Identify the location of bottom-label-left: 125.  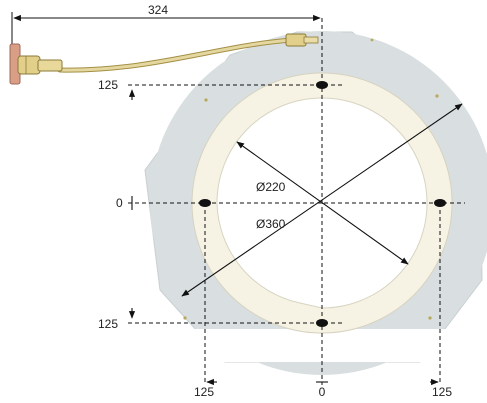
(204, 392).